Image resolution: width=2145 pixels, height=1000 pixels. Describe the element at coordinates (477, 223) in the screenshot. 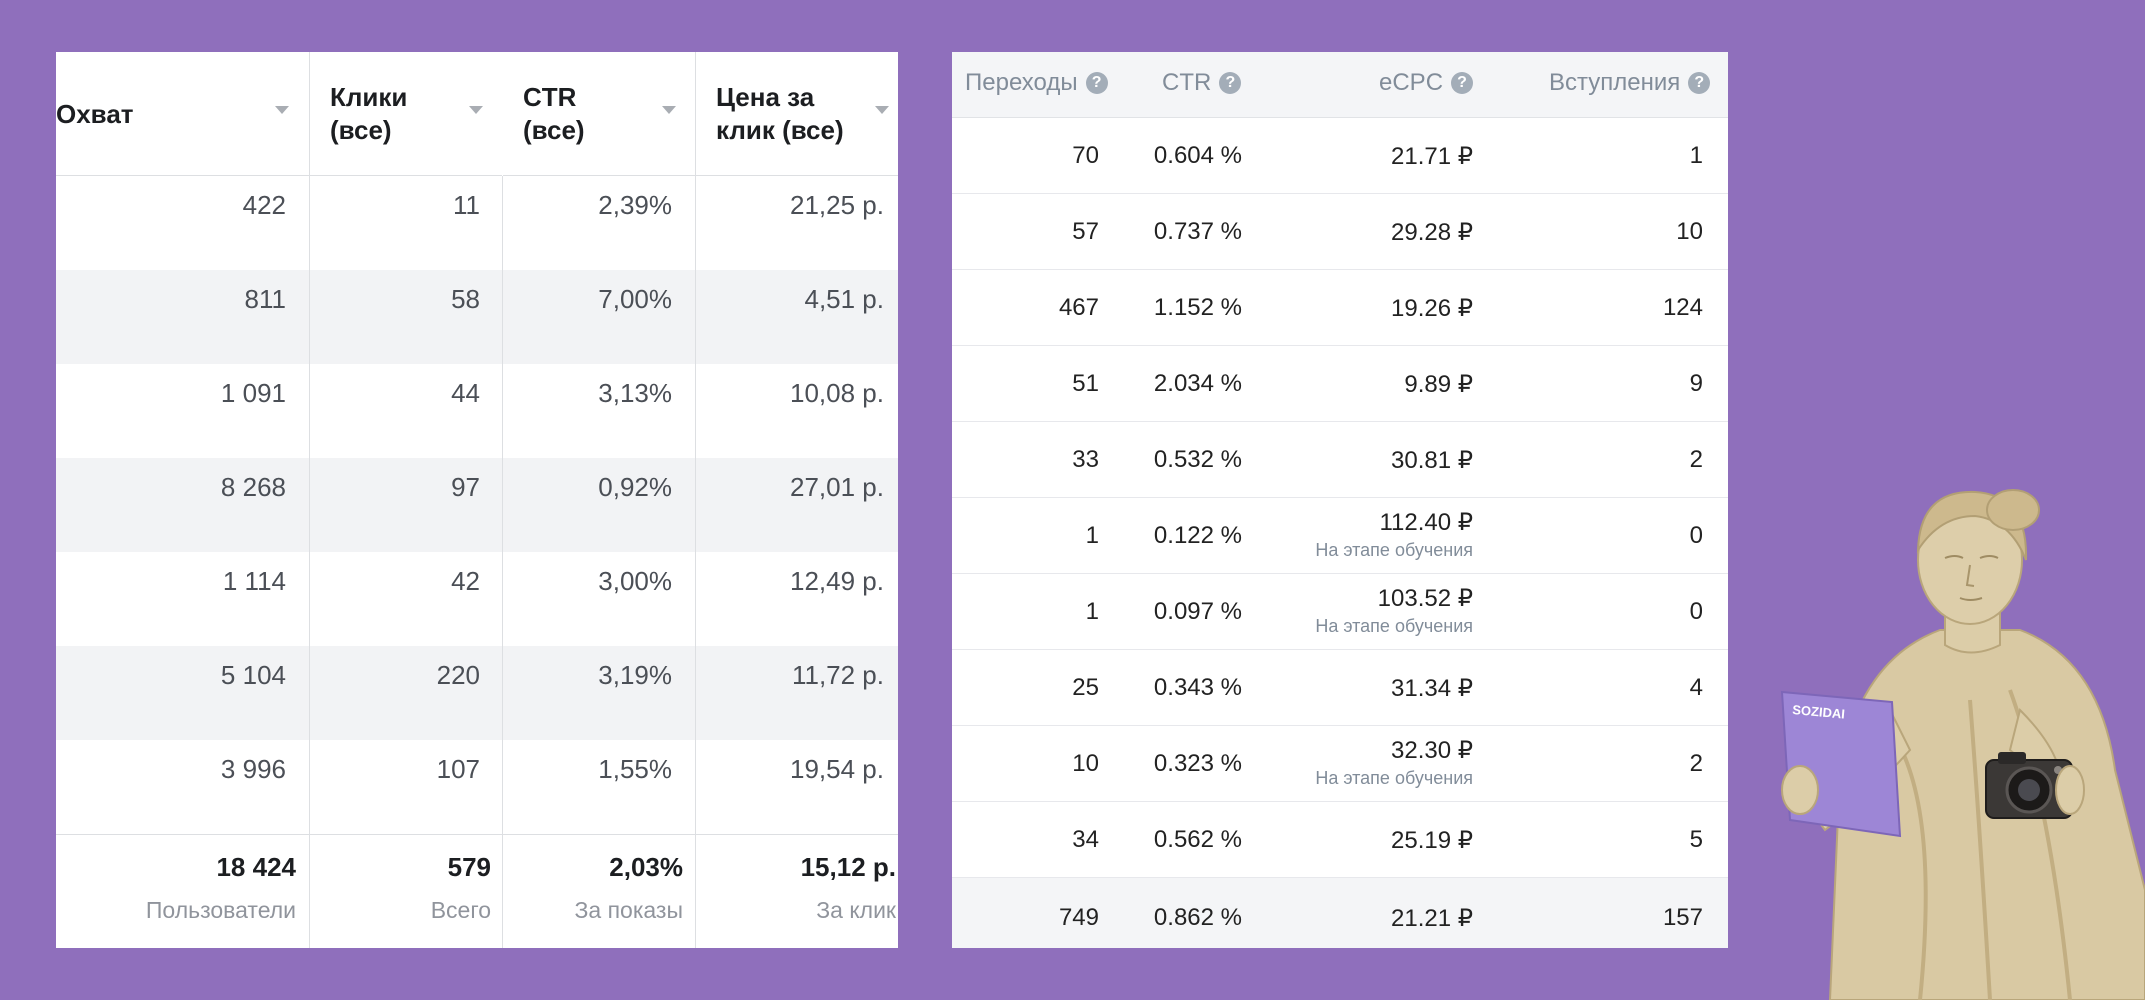

I see `table-row: 422 11 2,39% 21,25 р.` at that location.